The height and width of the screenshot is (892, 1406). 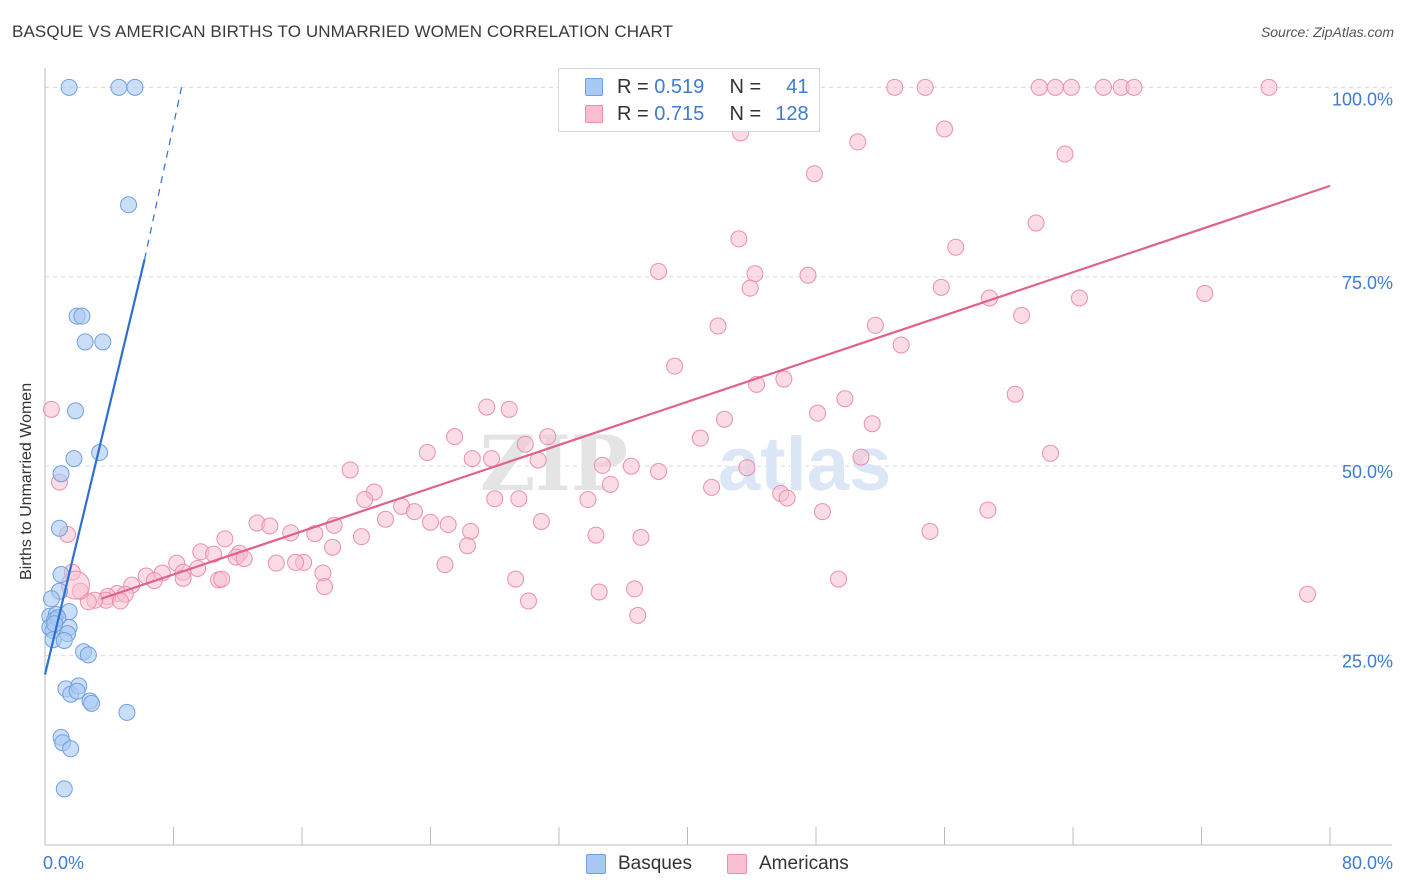 What do you see at coordinates (1327, 32) in the screenshot?
I see `source-attribution: Source: ZipAtlas.com` at bounding box center [1327, 32].